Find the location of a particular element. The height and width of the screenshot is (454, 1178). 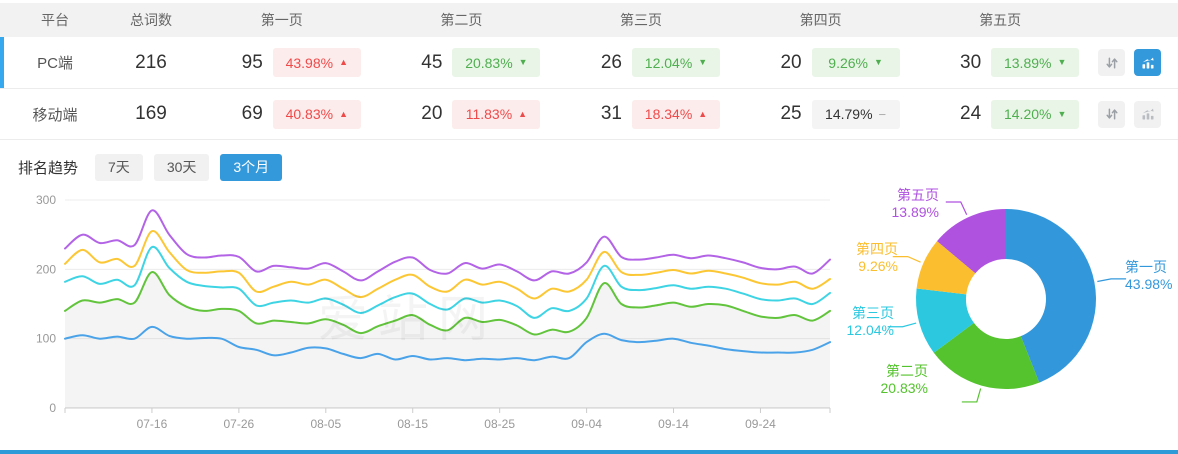

donut-label-name: 第二页 is located at coordinates (907, 371).